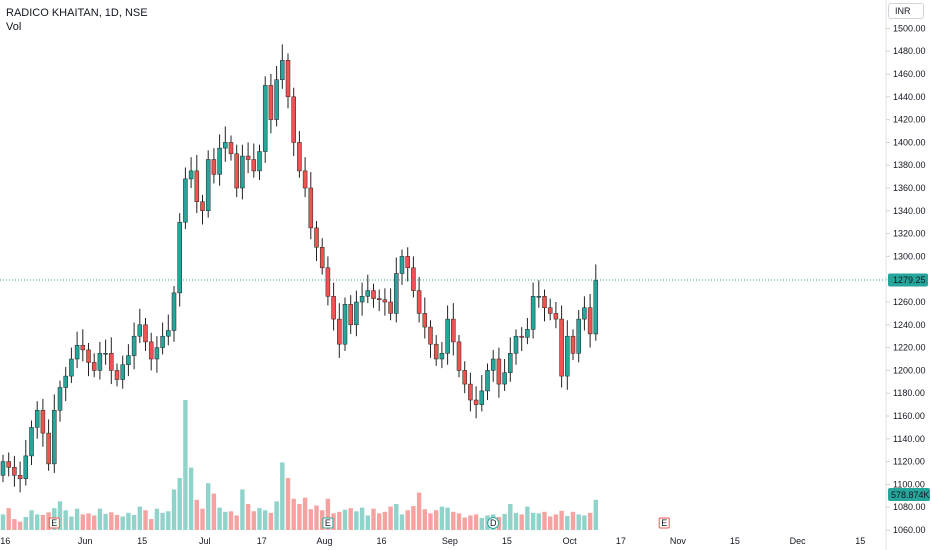 This screenshot has height=550, width=932. I want to click on y-tick-label: 1140.00, so click(909, 439).